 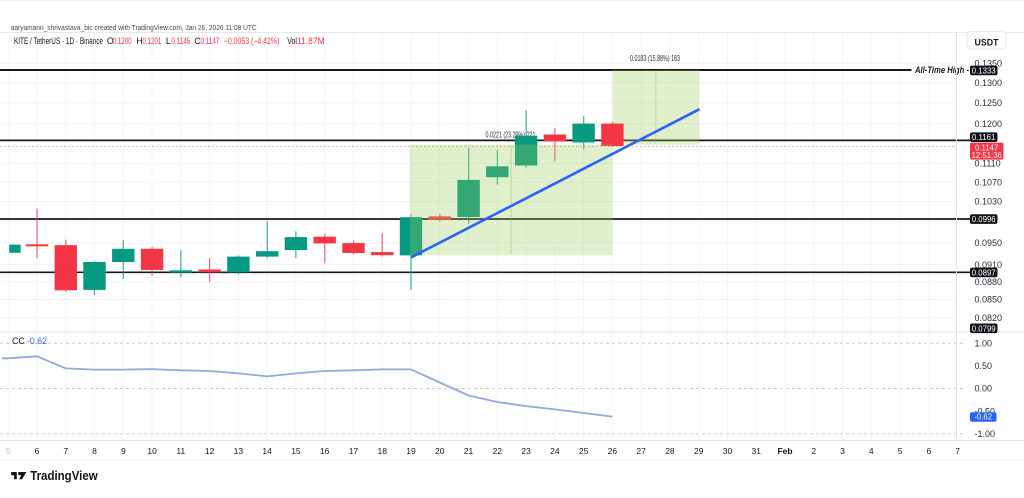 What do you see at coordinates (210, 451) in the screenshot?
I see `svg-text: 12` at bounding box center [210, 451].